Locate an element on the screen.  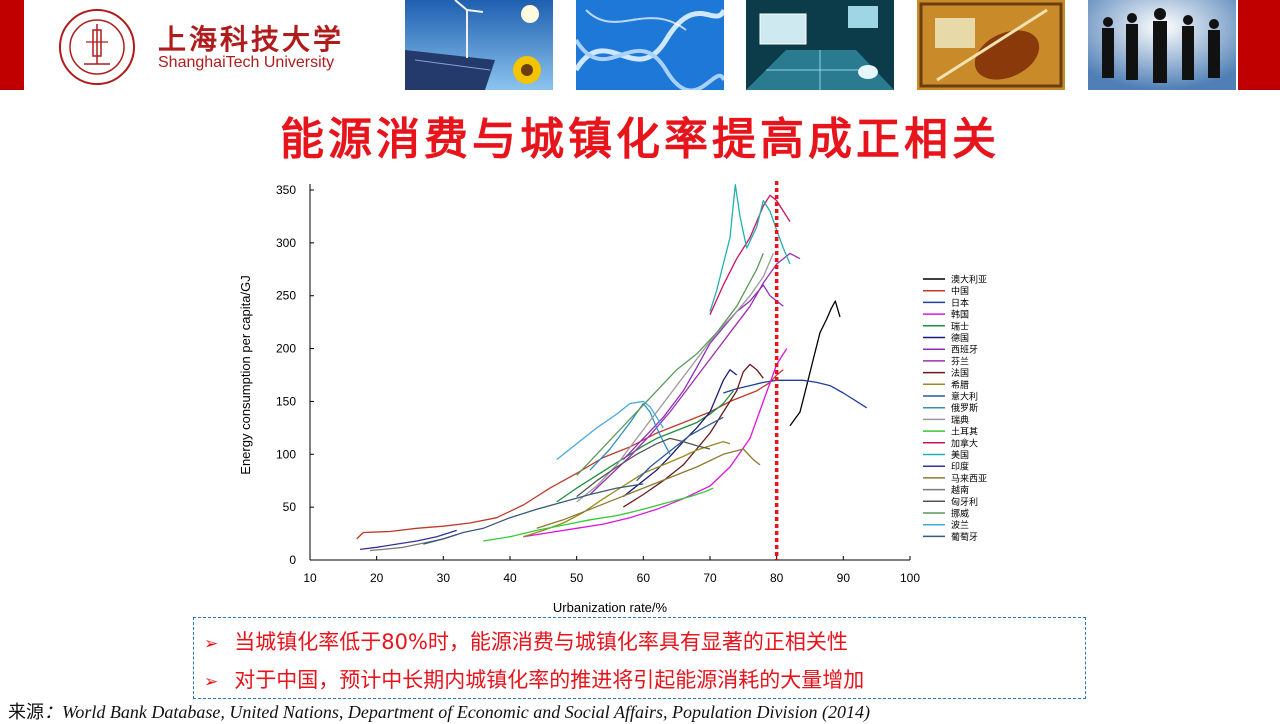
business-silhouettes-image is located at coordinates (1162, 45).